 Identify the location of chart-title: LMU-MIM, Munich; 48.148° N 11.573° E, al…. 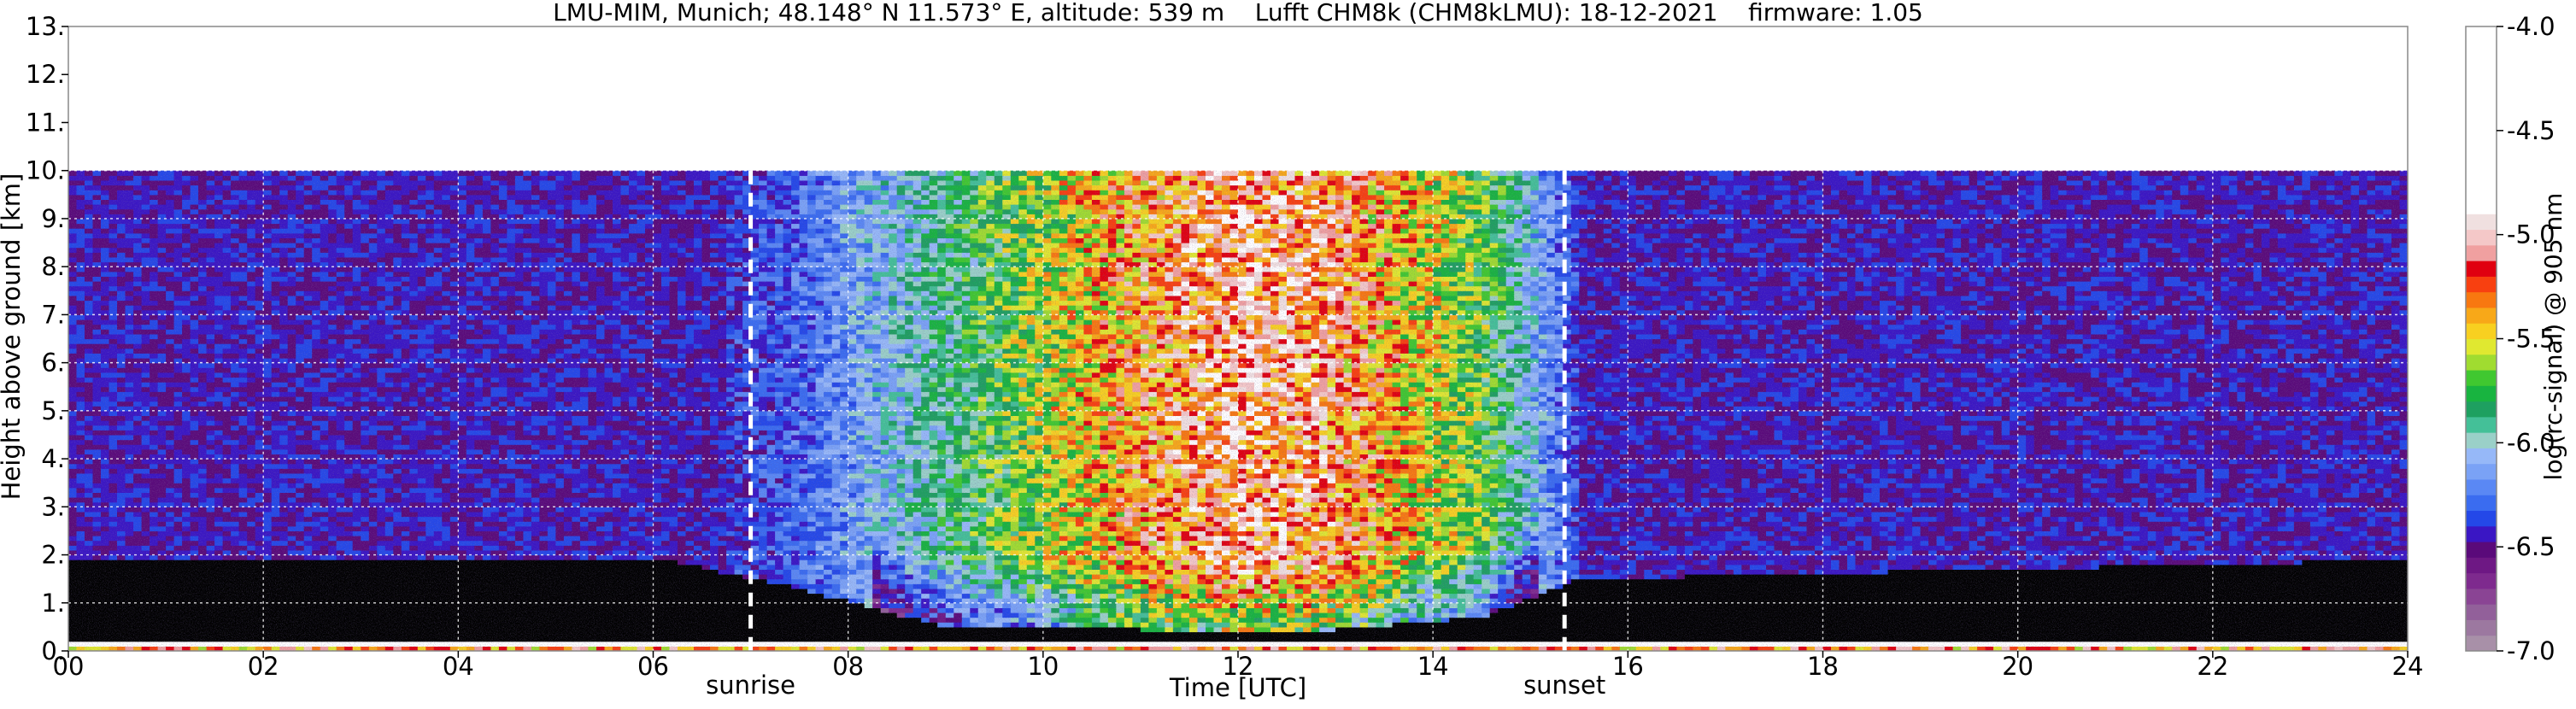
(1238, 13).